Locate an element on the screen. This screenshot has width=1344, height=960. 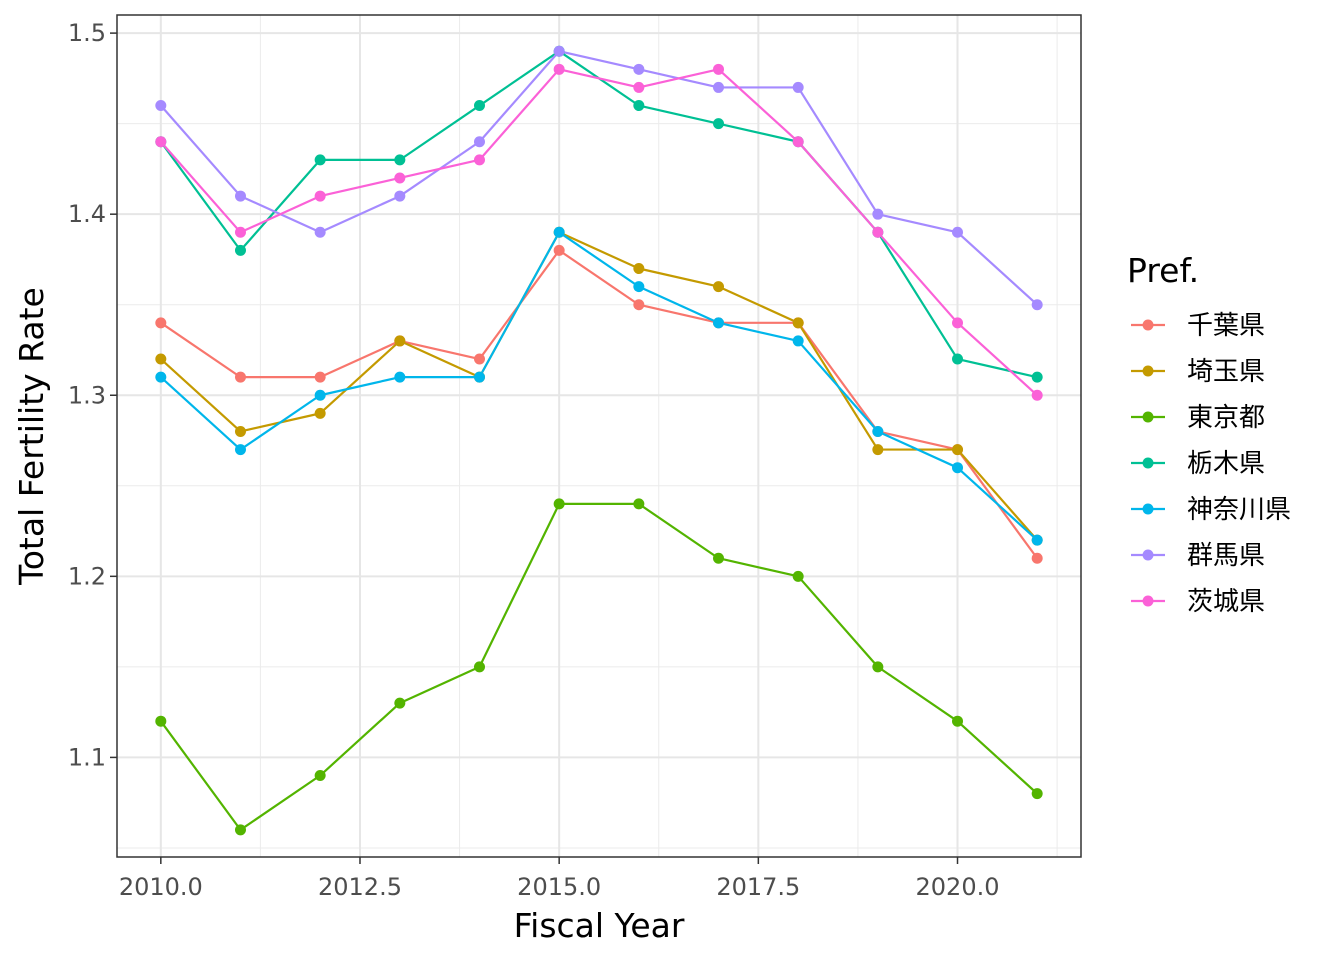
y-tick-label: 1.1 is located at coordinates (87, 757).